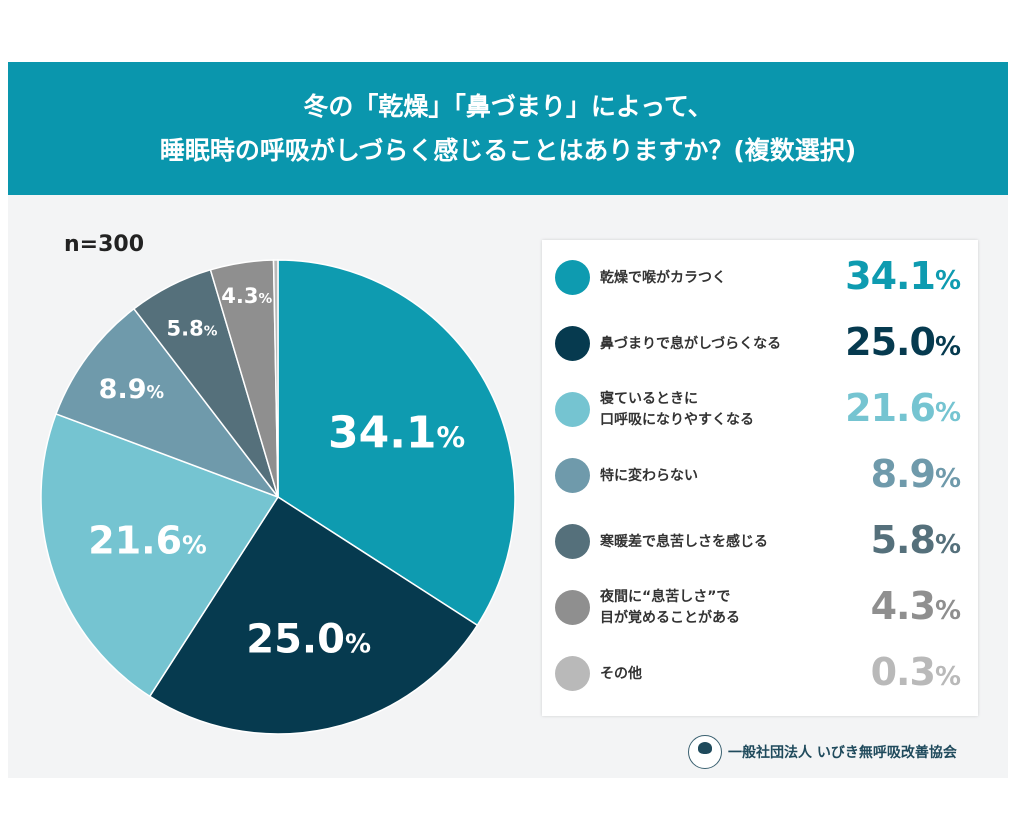 Image resolution: width=1018 pixels, height=836 pixels. I want to click on legend-label: 鼻づまりで息がしづらくなる, so click(691, 343).